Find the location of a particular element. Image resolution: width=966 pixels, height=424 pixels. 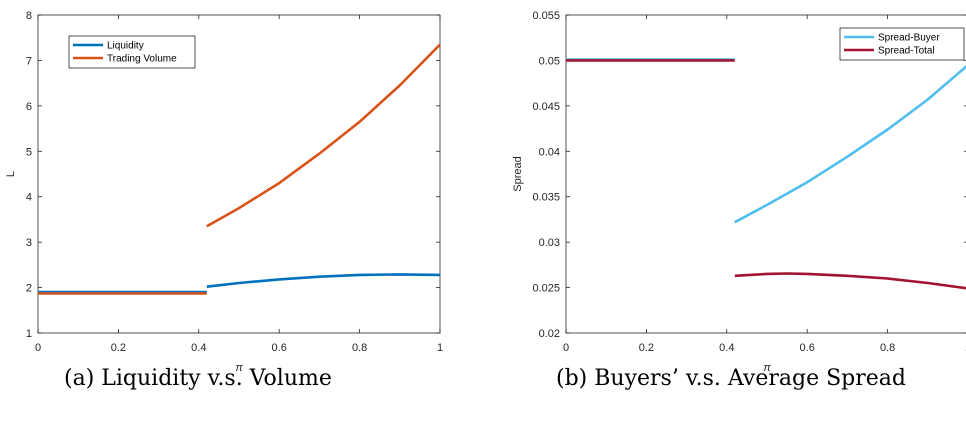

legend-a: Liquidity Trading Volume is located at coordinates (132, 52).